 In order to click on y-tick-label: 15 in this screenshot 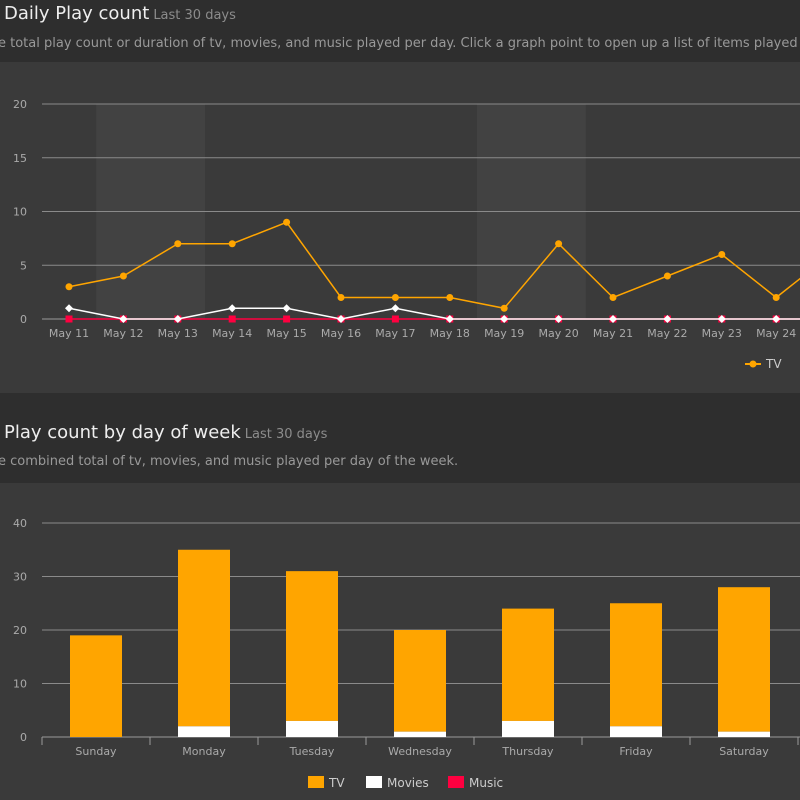, I will do `click(20, 158)`.